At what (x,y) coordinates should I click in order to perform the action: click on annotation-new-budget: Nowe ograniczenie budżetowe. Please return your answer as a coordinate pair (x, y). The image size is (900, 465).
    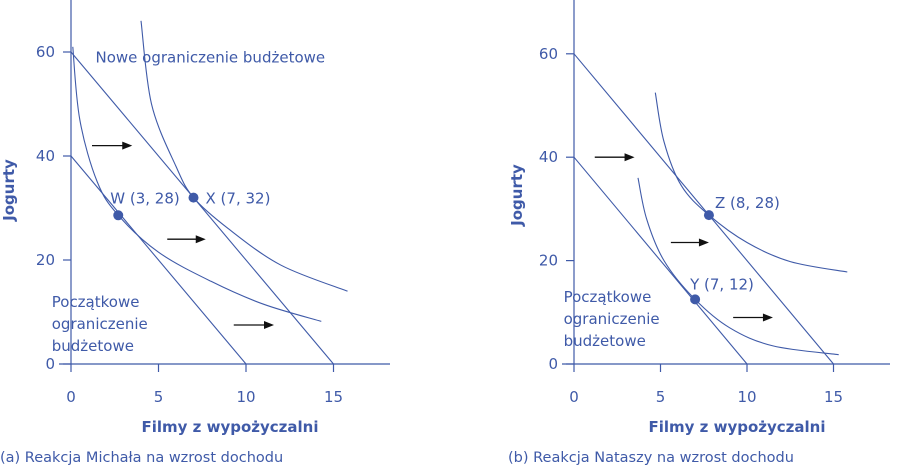
    Looking at the image, I should click on (211, 57).